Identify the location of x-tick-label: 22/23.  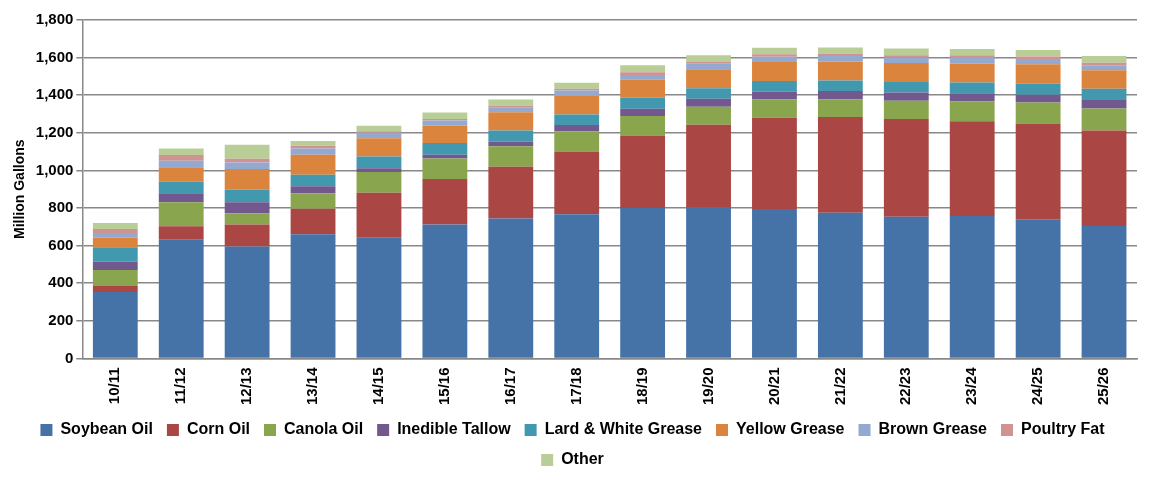
(905, 386).